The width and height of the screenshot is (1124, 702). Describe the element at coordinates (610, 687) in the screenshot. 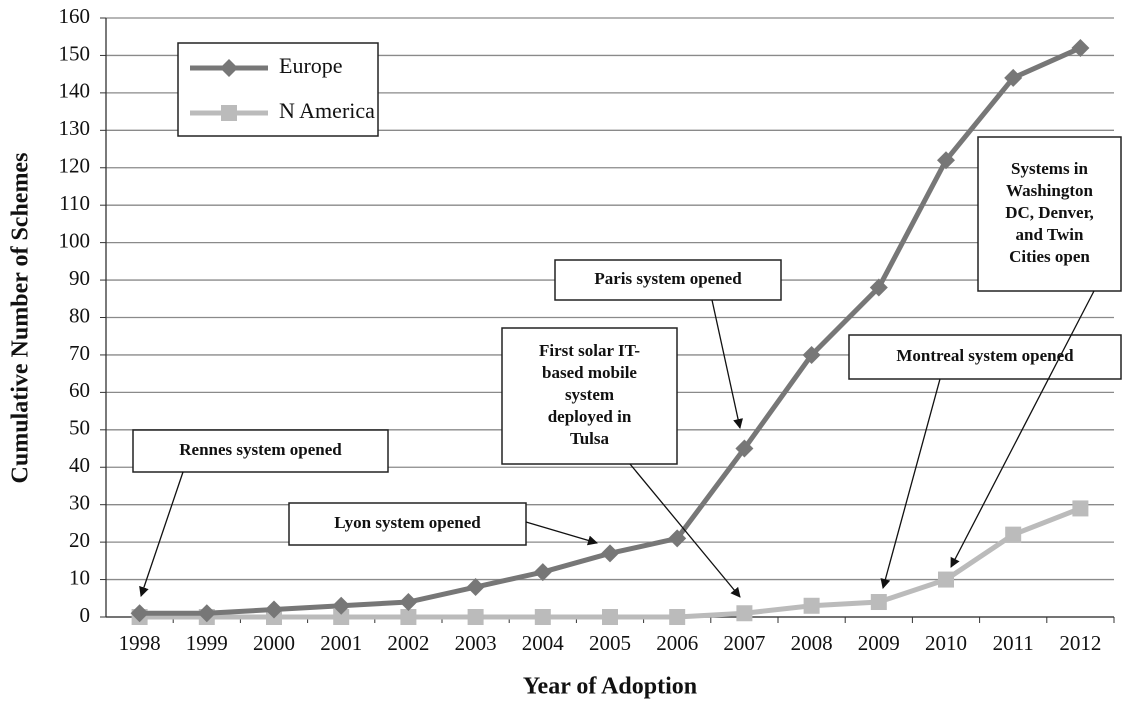

I see `x-axis-label: Year of Adoption` at that location.